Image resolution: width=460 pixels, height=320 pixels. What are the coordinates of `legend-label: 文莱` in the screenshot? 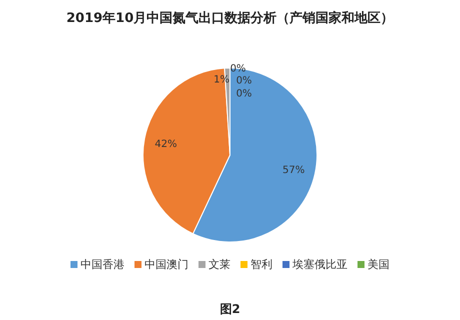 It's located at (219, 264).